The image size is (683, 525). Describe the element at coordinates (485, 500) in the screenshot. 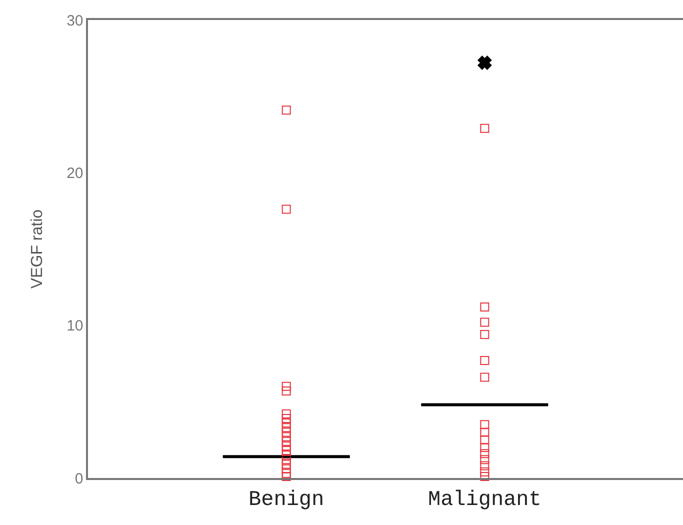

I see `x-tick-label: Malignant` at that location.